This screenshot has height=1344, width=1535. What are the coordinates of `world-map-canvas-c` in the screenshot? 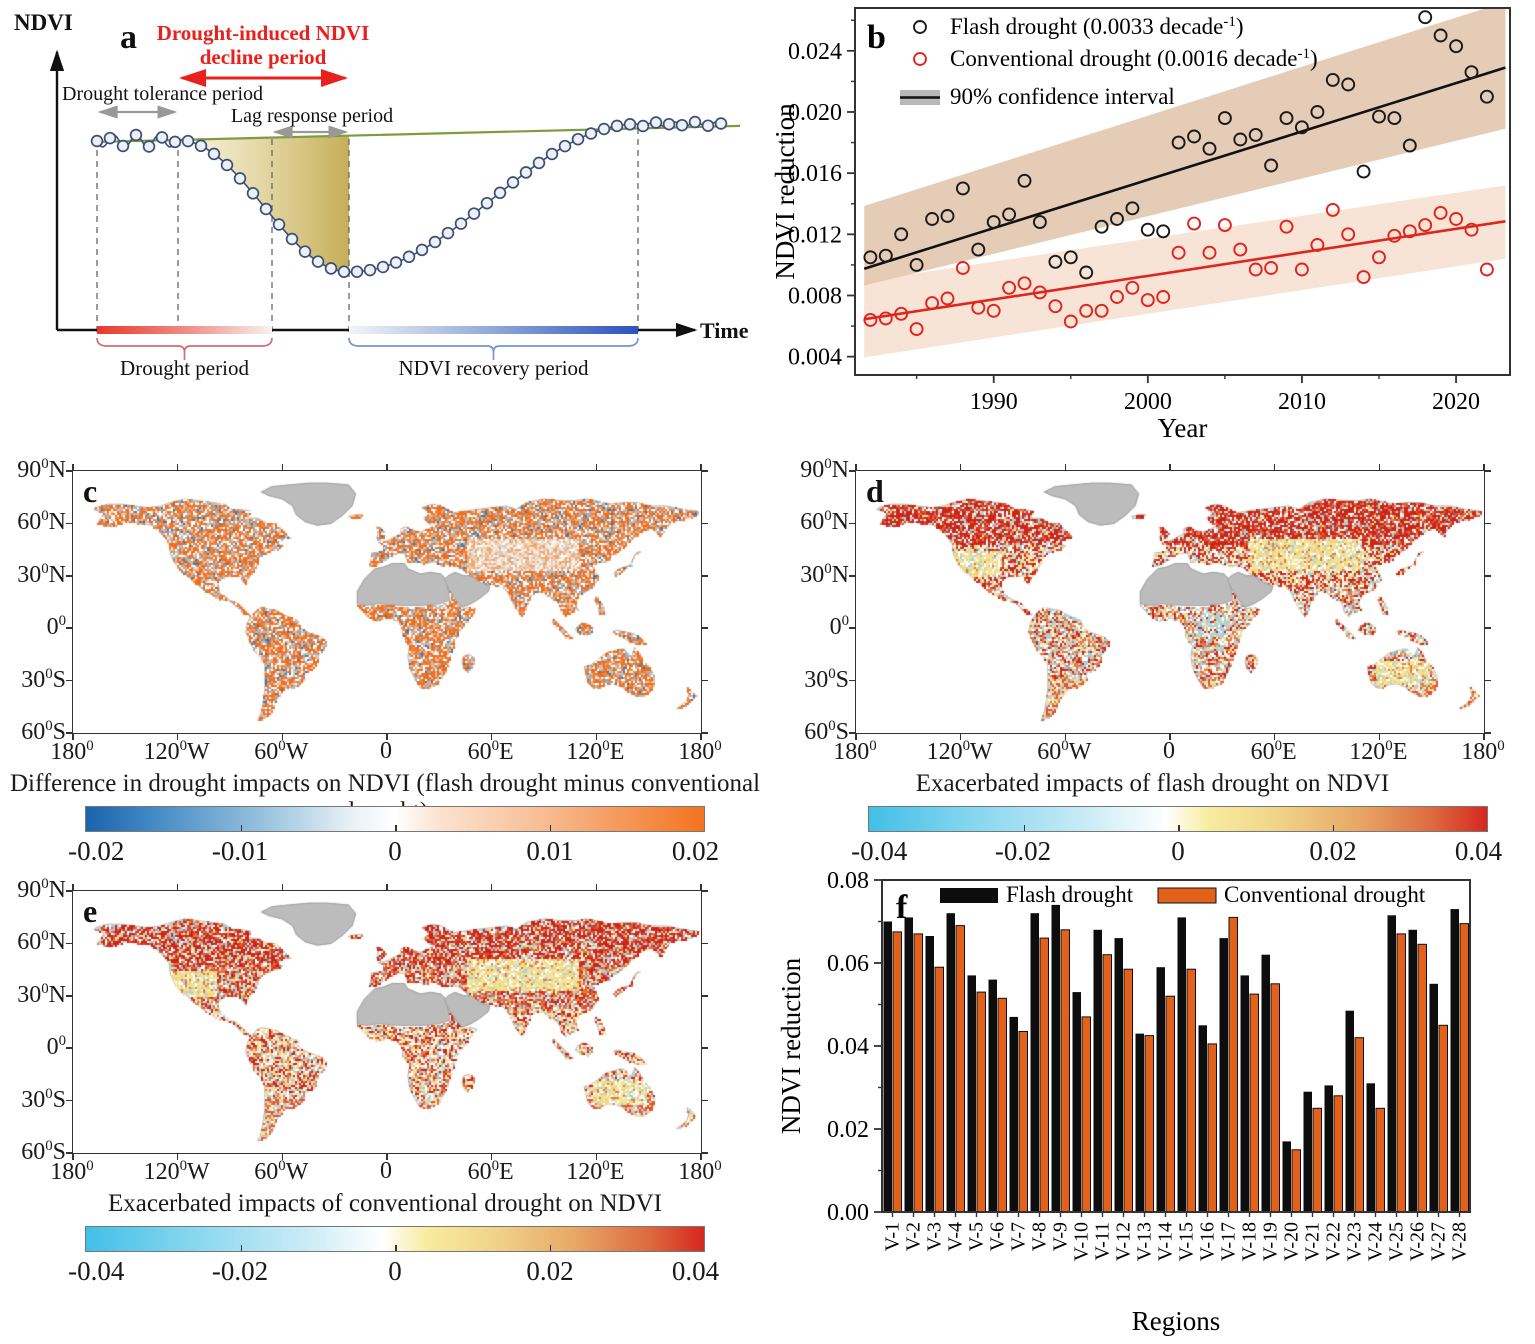 It's located at (387, 602).